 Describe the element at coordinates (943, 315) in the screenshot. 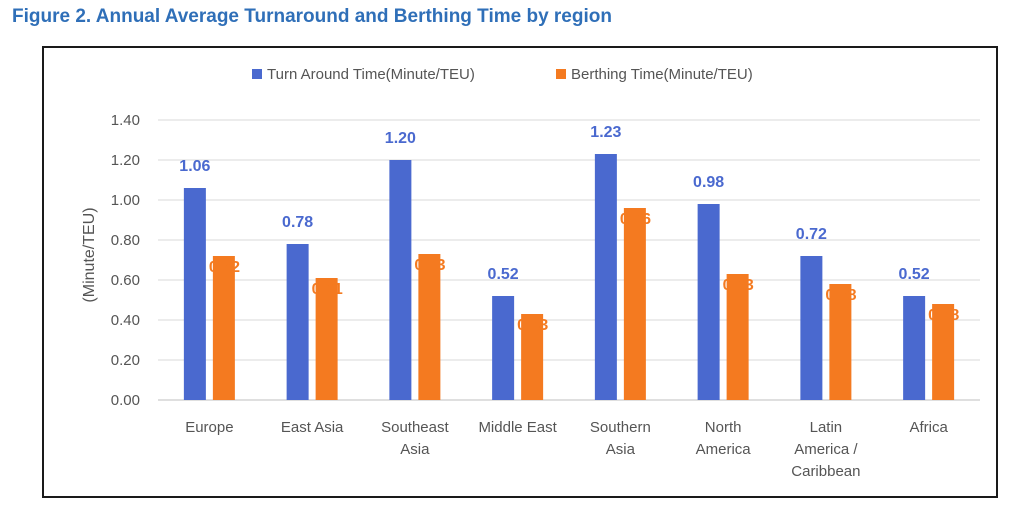

I see `data-label-berthing: 0.48` at that location.